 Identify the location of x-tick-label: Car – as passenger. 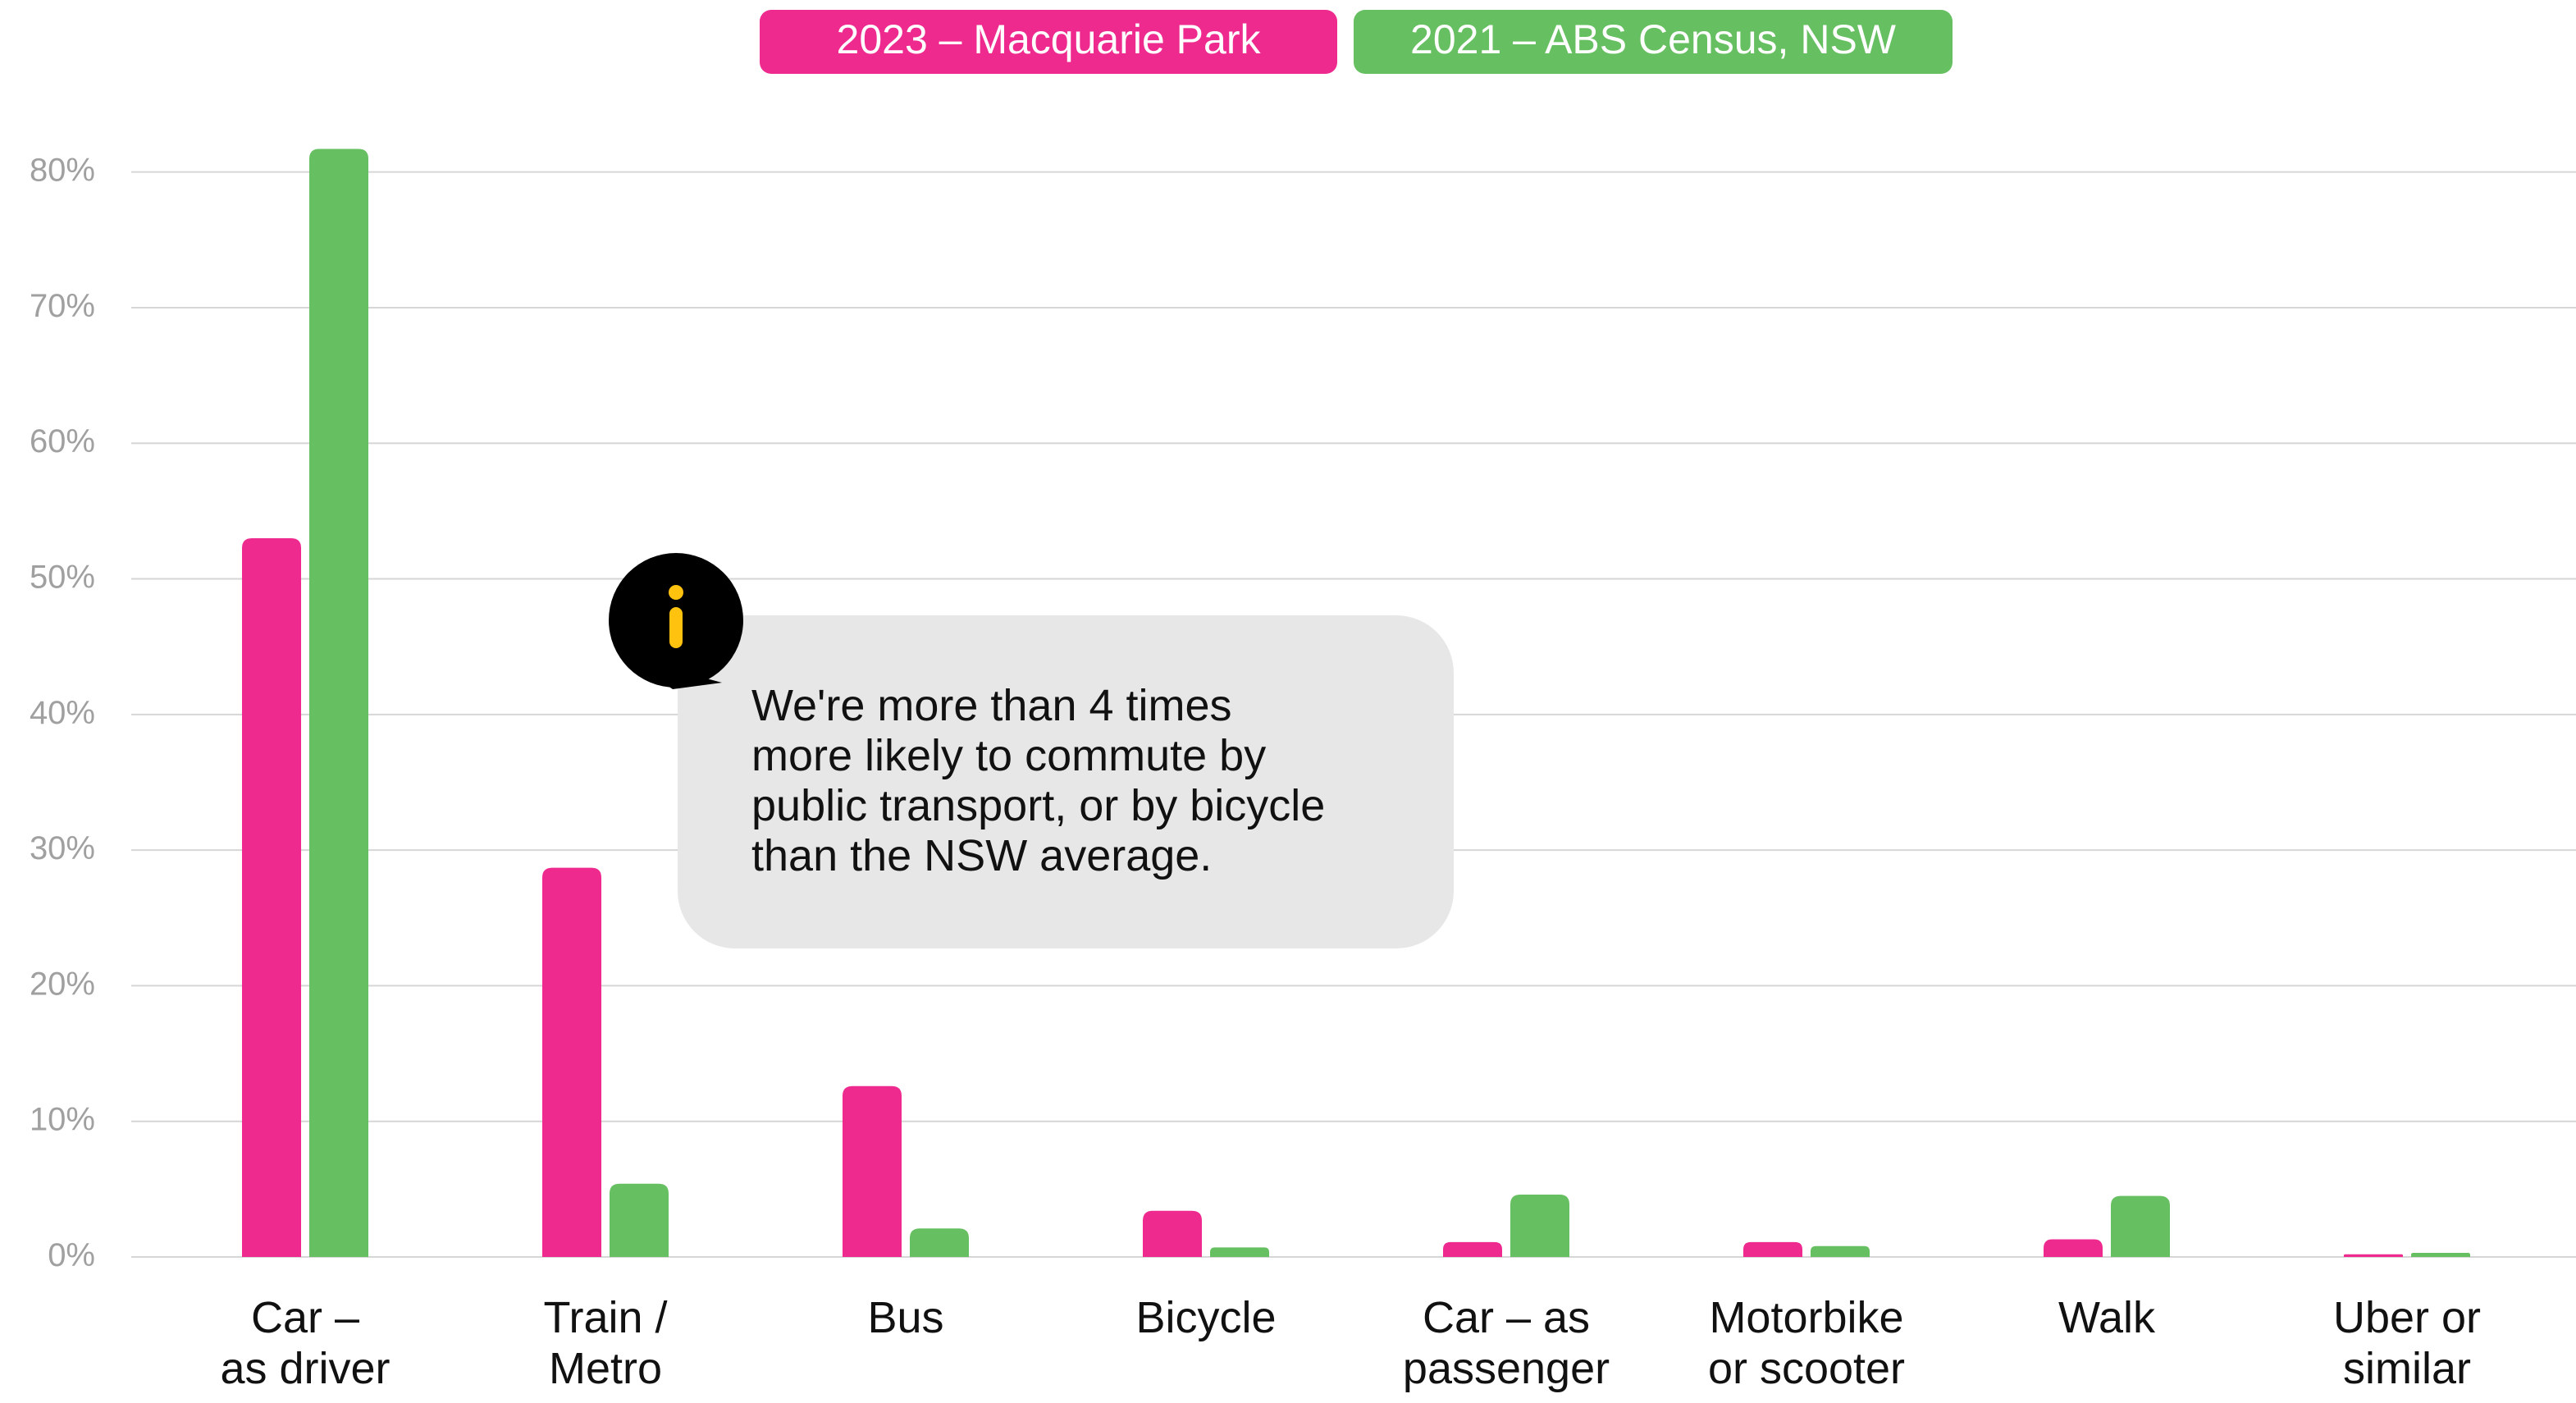
(1507, 1343).